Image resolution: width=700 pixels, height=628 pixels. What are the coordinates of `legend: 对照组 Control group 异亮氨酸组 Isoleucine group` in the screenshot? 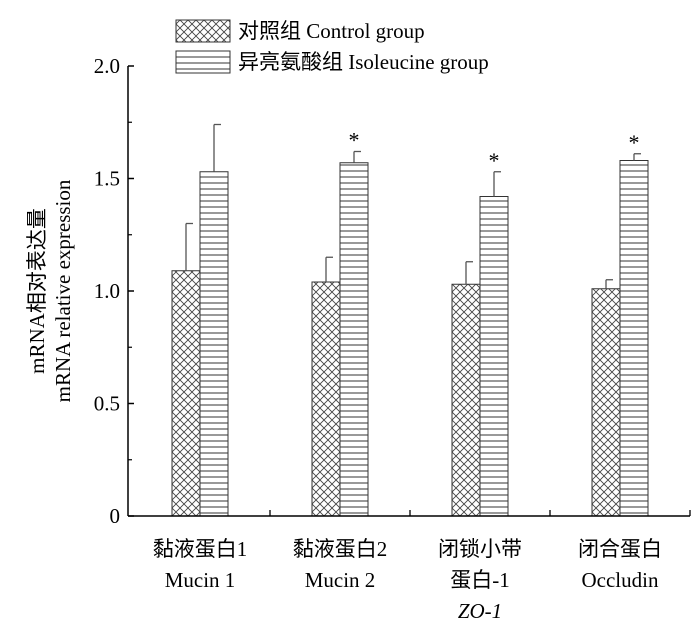 It's located at (332, 46).